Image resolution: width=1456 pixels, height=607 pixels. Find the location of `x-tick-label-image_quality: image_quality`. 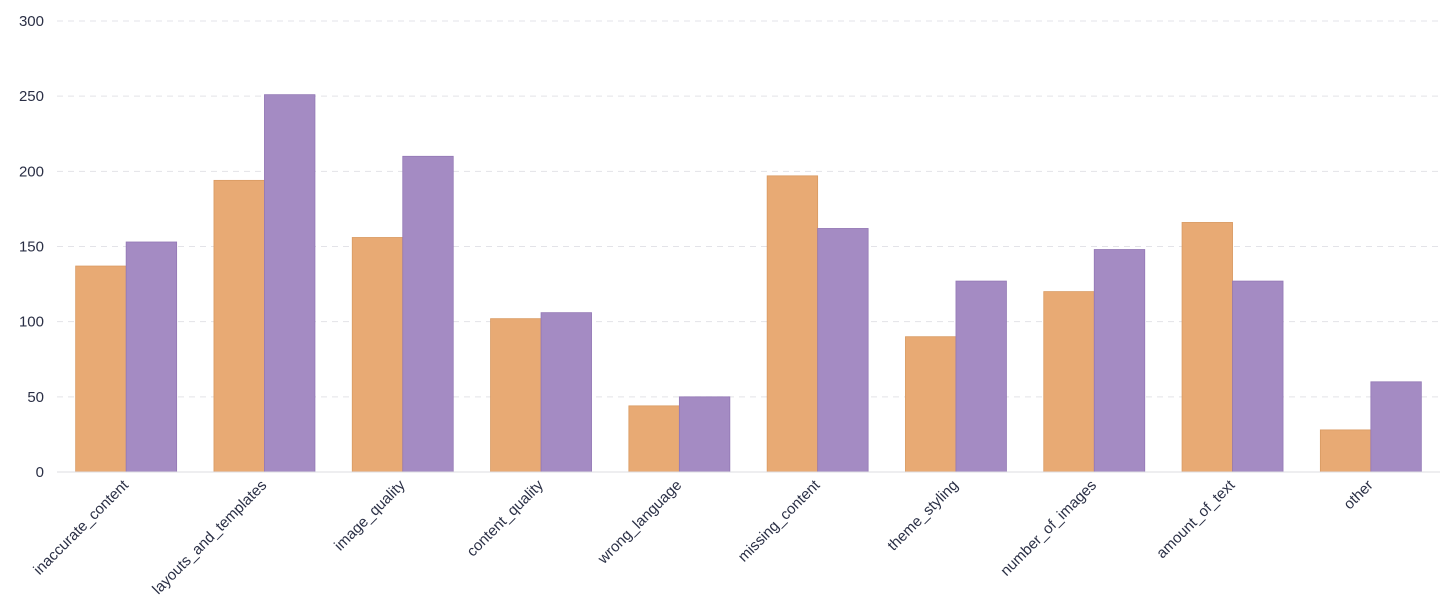

x-tick-label-image_quality: image_quality is located at coordinates (370, 515).